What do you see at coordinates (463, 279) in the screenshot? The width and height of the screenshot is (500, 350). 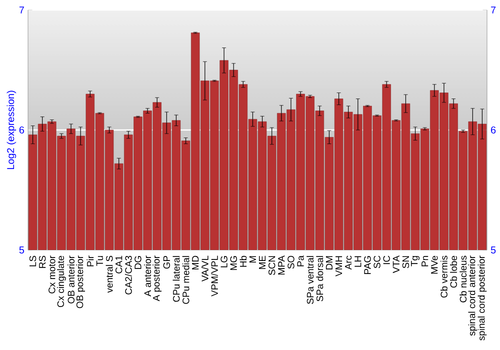 I see `x-tick-label: Cb nucleus` at bounding box center [463, 279].